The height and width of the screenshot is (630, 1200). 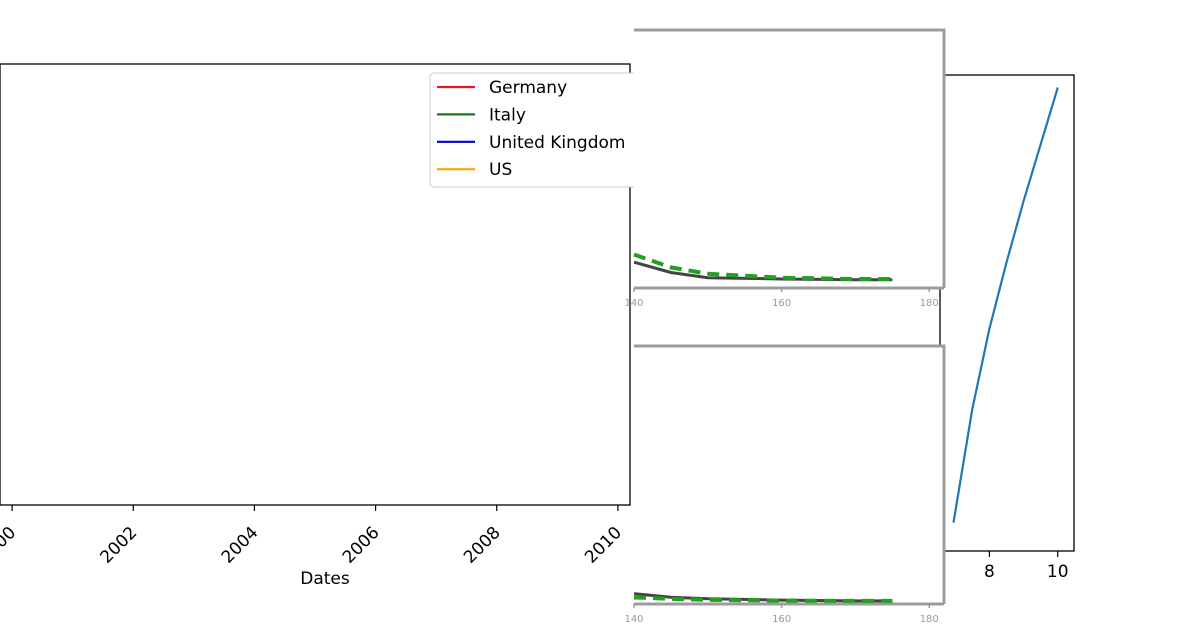 I want to click on dates-x-tick-label: 2002, so click(x=119, y=545).